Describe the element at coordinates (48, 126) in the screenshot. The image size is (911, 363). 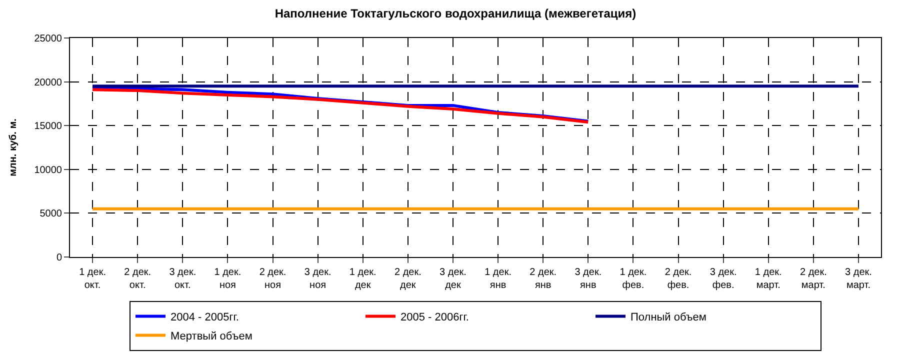
I see `y-tick-label: 15000` at that location.